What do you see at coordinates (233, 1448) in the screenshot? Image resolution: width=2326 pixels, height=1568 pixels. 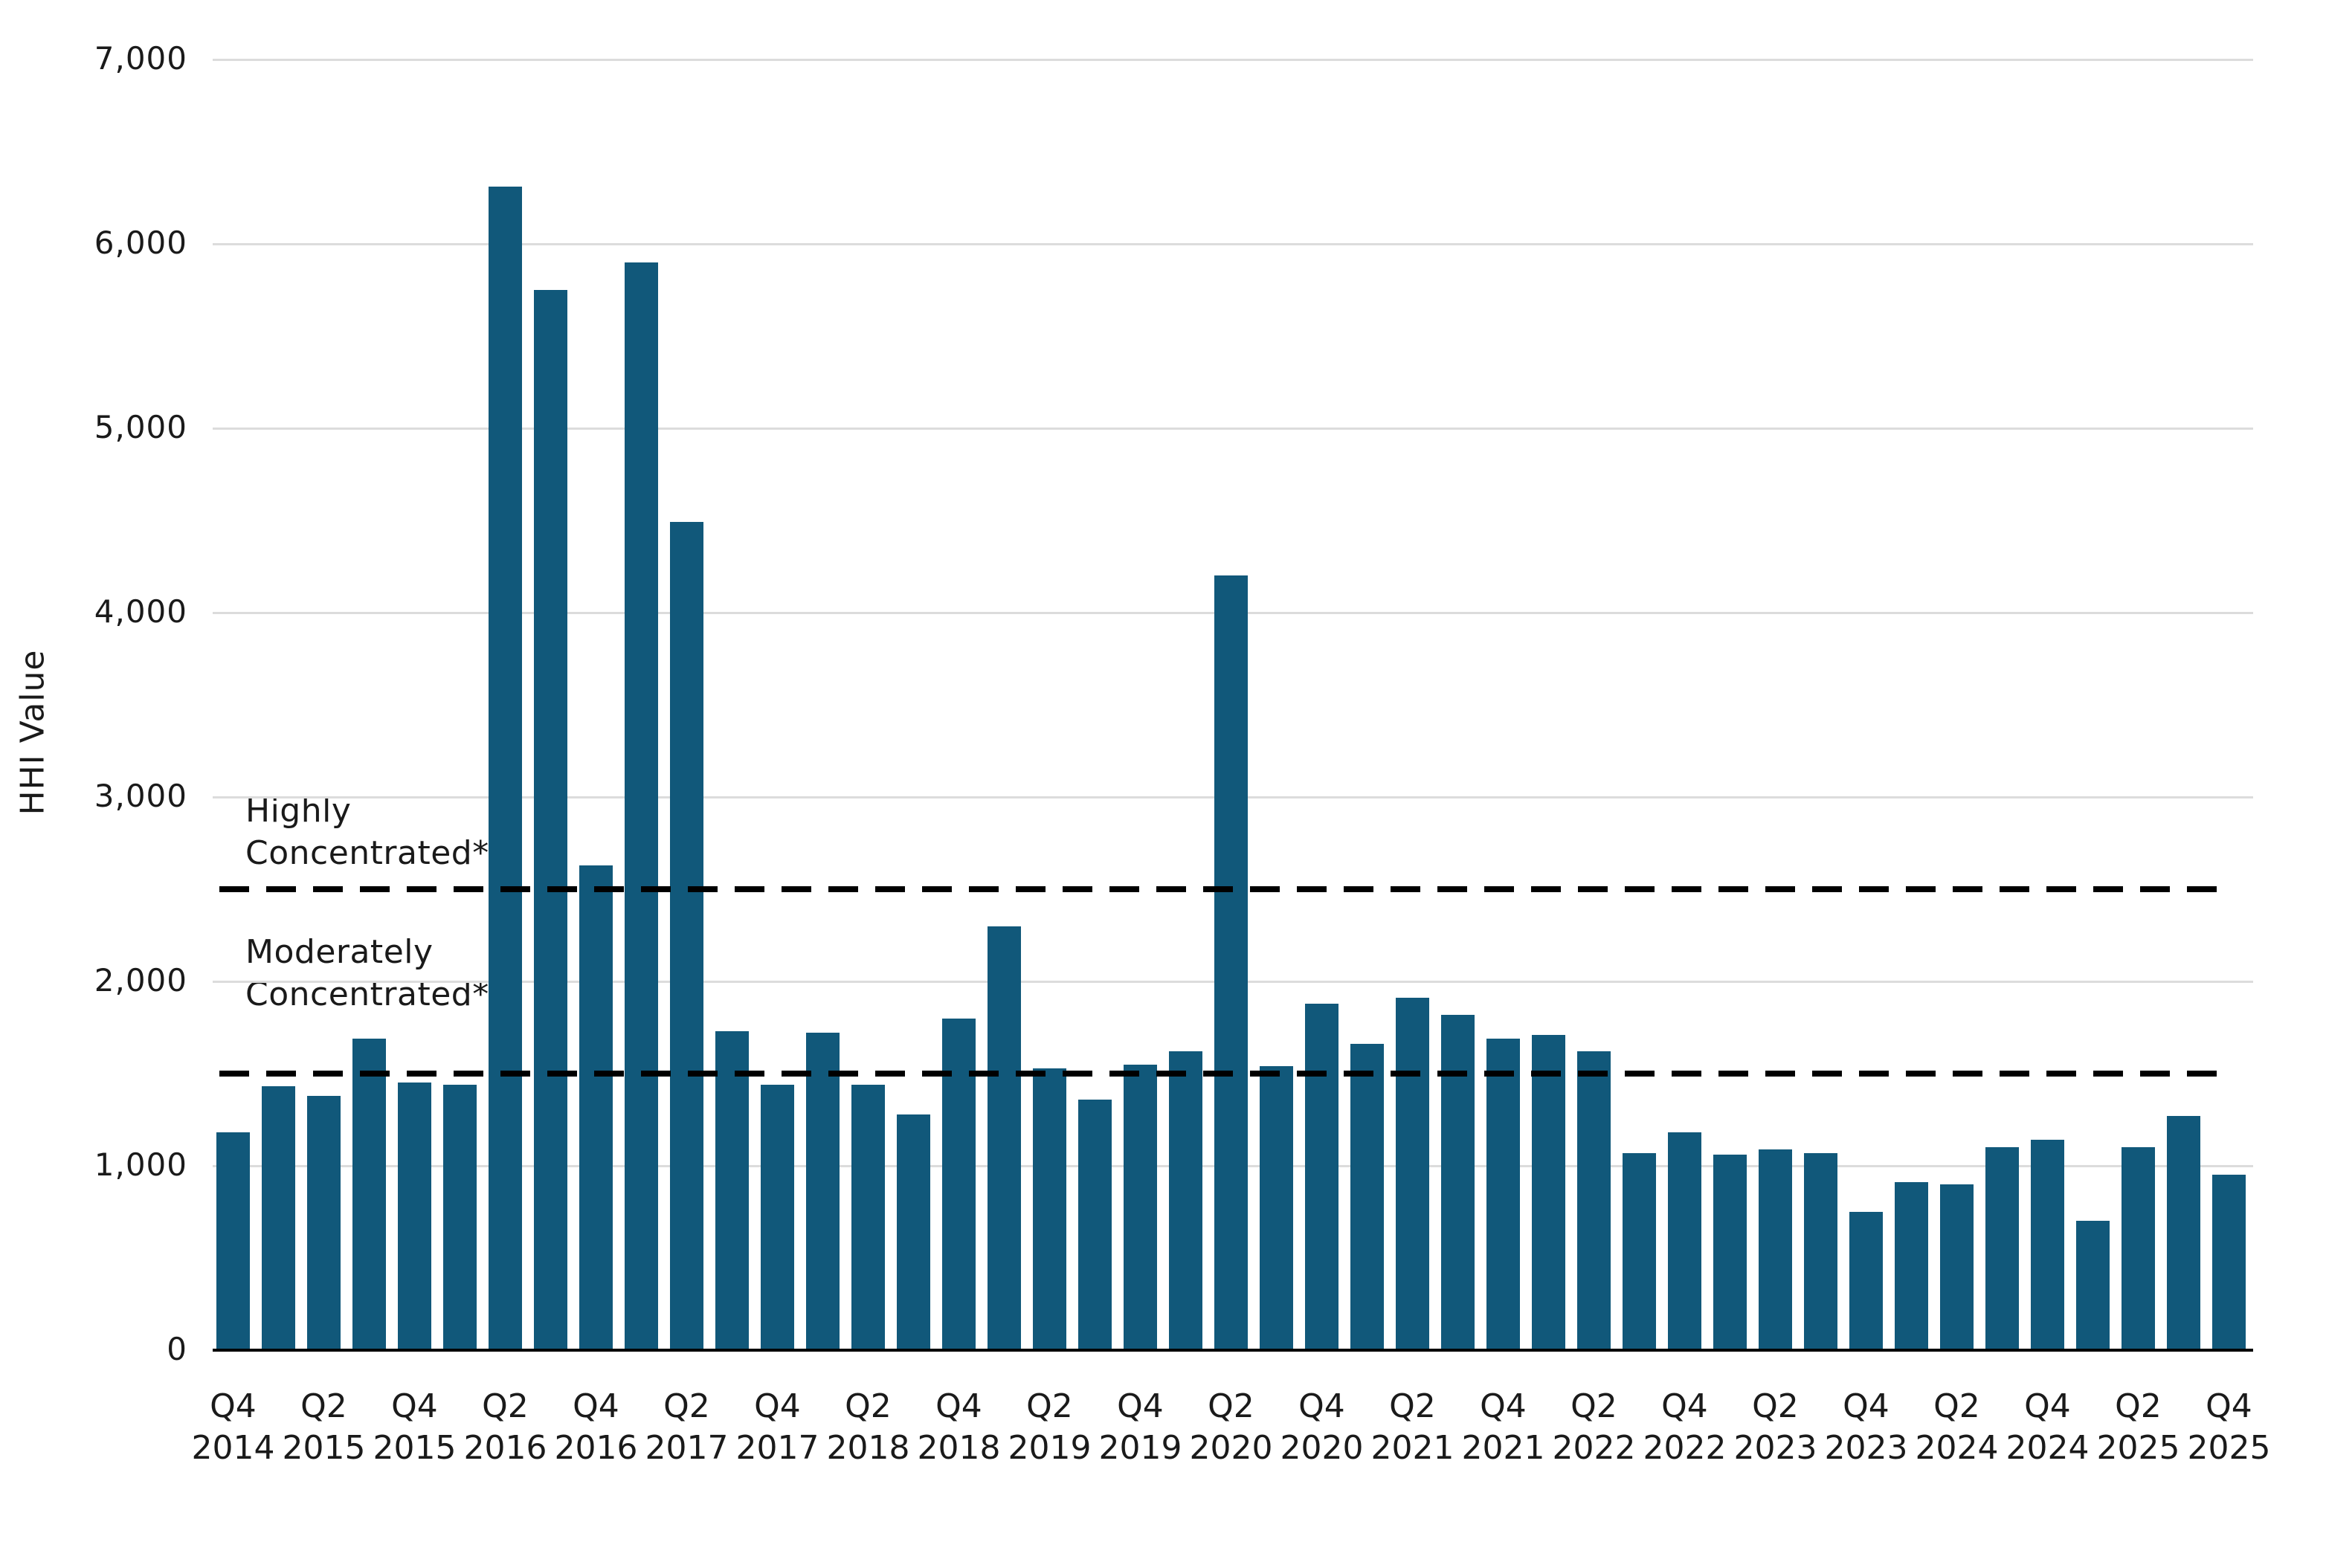 I see `x-tick-year-q4-2014: 2014` at bounding box center [233, 1448].